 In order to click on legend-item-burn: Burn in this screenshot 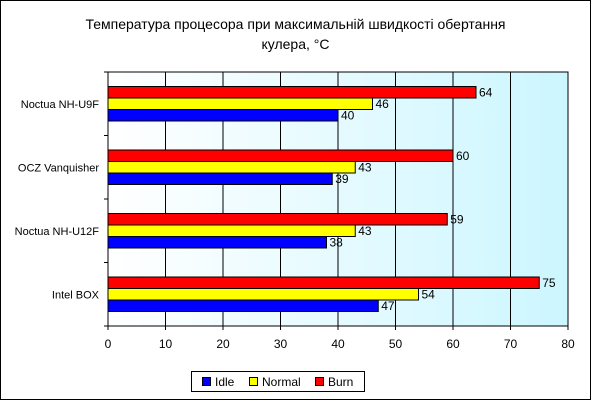, I will do `click(334, 381)`.